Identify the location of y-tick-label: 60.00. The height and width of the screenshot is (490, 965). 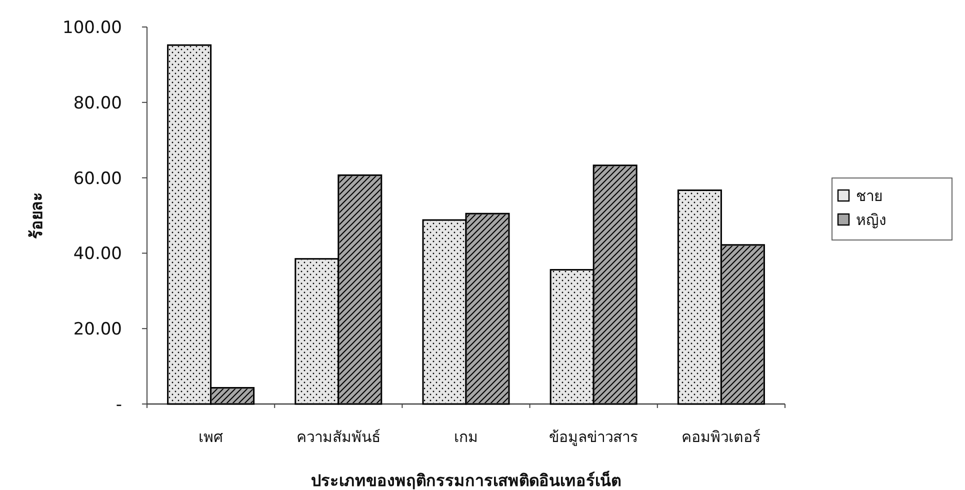
(97, 178).